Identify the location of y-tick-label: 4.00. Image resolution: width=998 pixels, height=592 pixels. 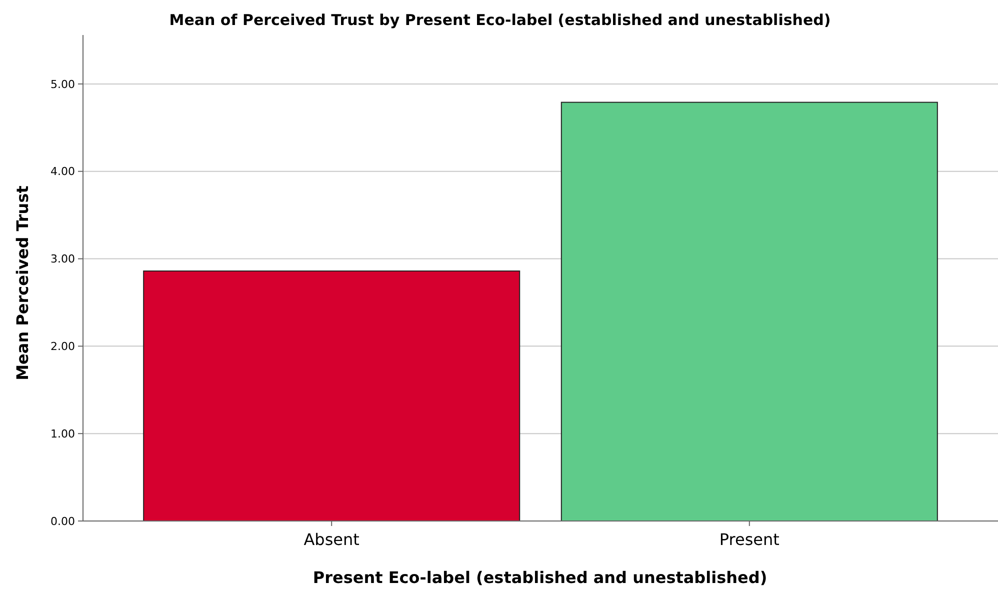
(62, 171).